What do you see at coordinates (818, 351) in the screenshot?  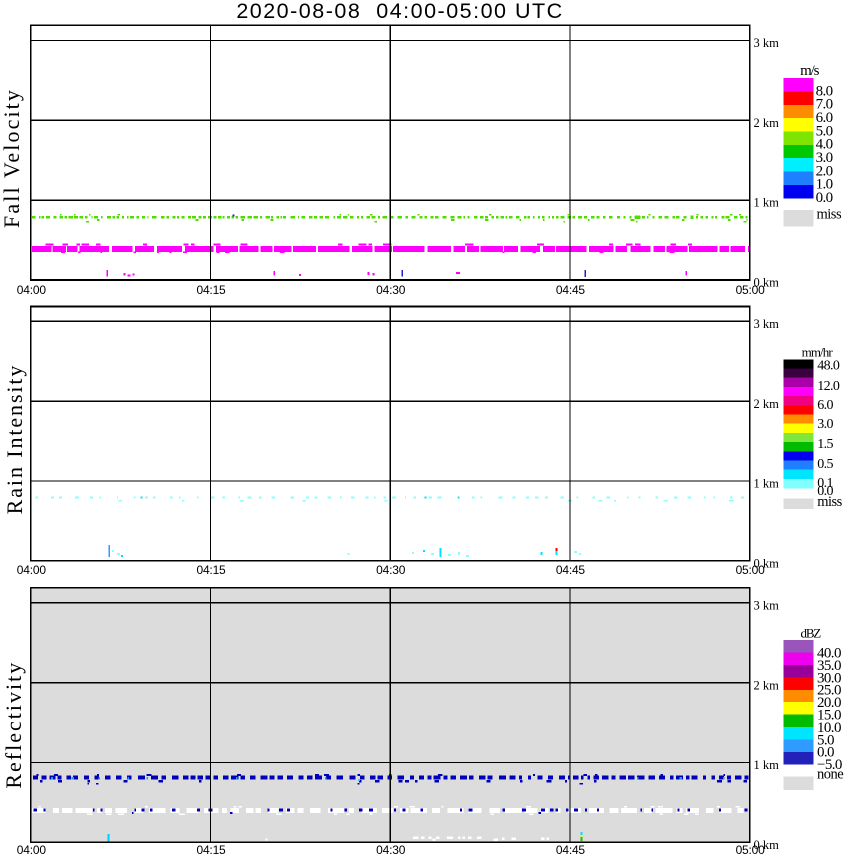 I see `svg-text: mm/hr` at bounding box center [818, 351].